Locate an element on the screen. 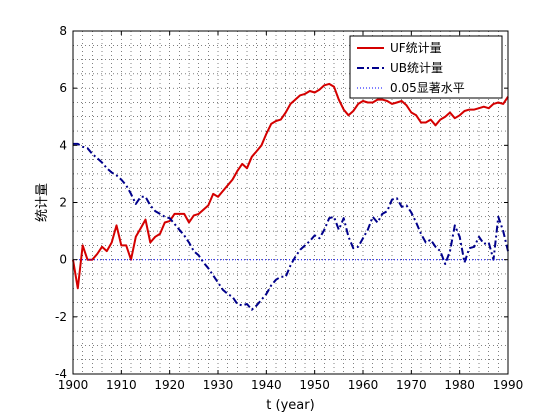 The width and height of the screenshot is (560, 420). y-tick-label: -2 is located at coordinates (61, 317).